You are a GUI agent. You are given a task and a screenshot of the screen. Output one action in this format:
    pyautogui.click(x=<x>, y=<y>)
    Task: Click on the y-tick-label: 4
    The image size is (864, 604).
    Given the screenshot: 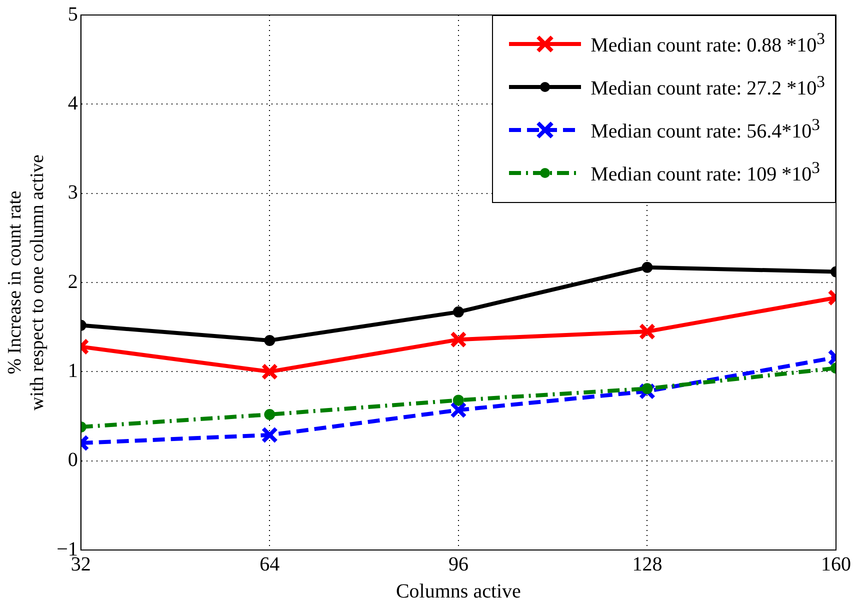 What is the action you would take?
    pyautogui.click(x=73, y=103)
    